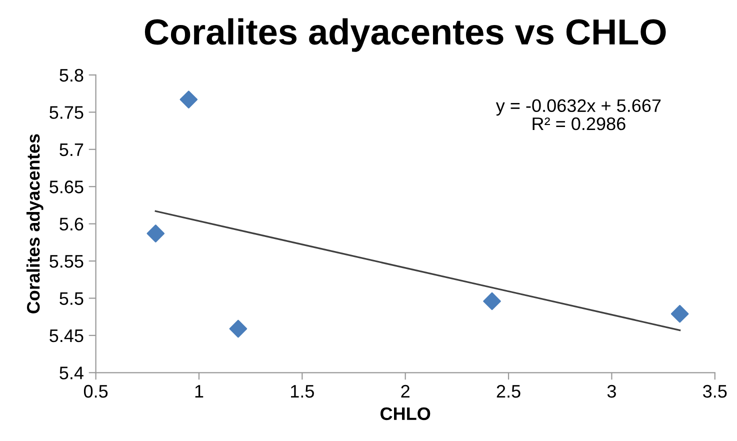  What do you see at coordinates (67, 112) in the screenshot?
I see `y-tick-label: 5.75` at bounding box center [67, 112].